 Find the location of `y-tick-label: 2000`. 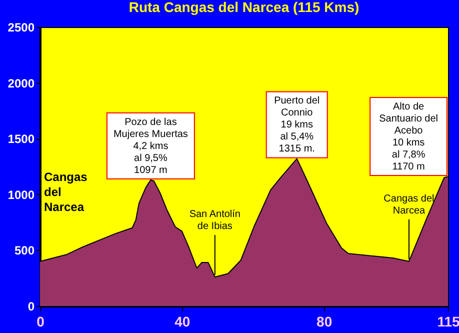

y-tick-label: 2000 is located at coordinates (21, 83).